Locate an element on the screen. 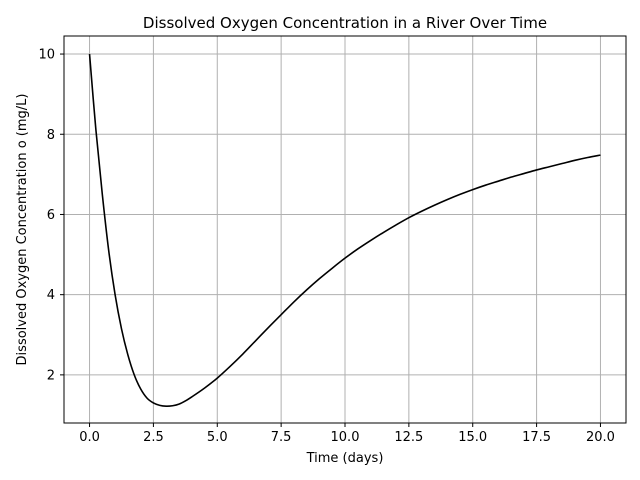  y-axis: 2 4 6 8 10 is located at coordinates (51, 215).